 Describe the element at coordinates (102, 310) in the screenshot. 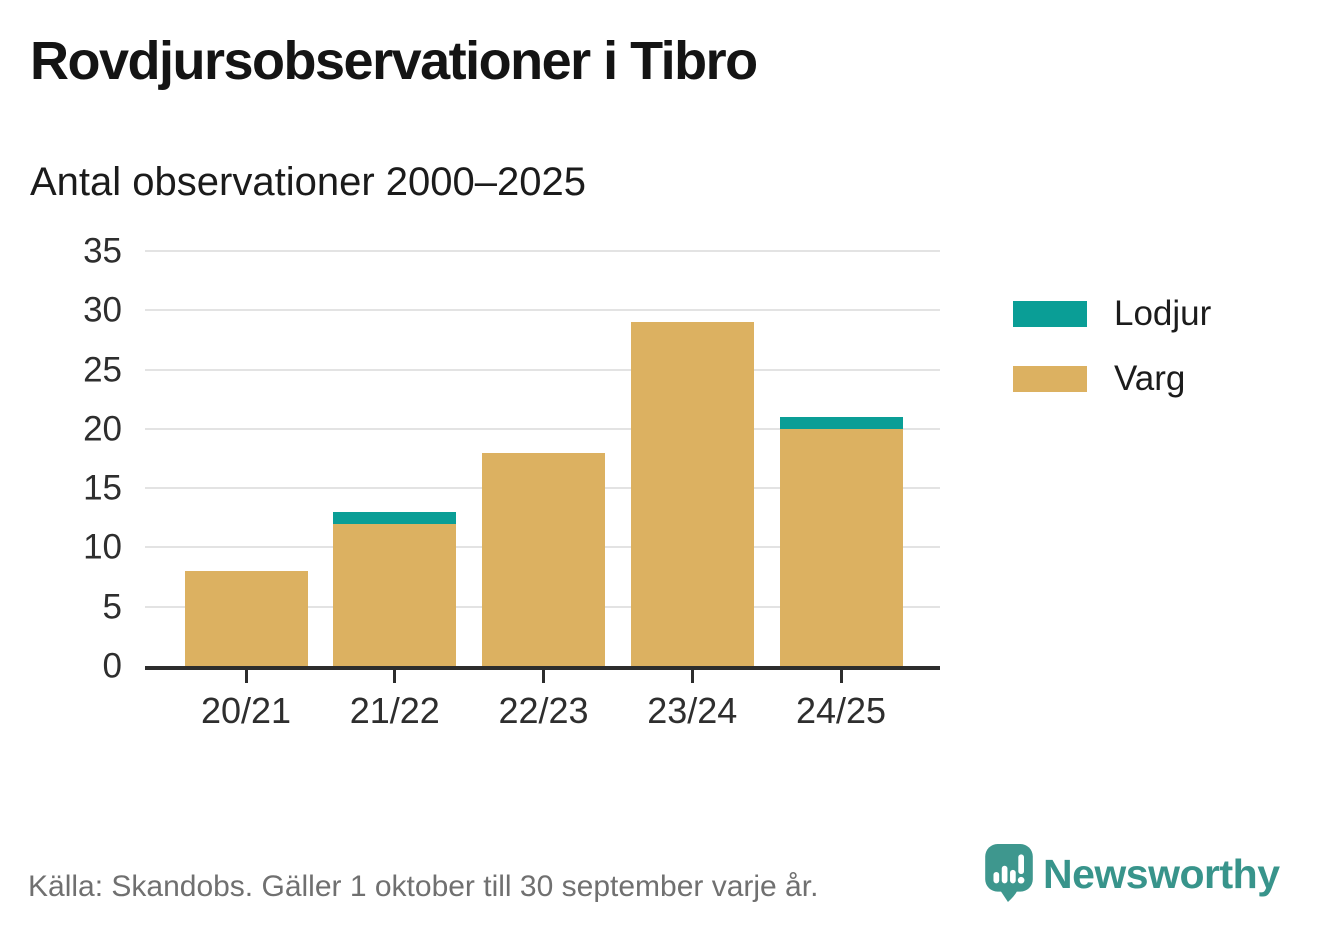

I see `y-tick-label-30: 30` at that location.